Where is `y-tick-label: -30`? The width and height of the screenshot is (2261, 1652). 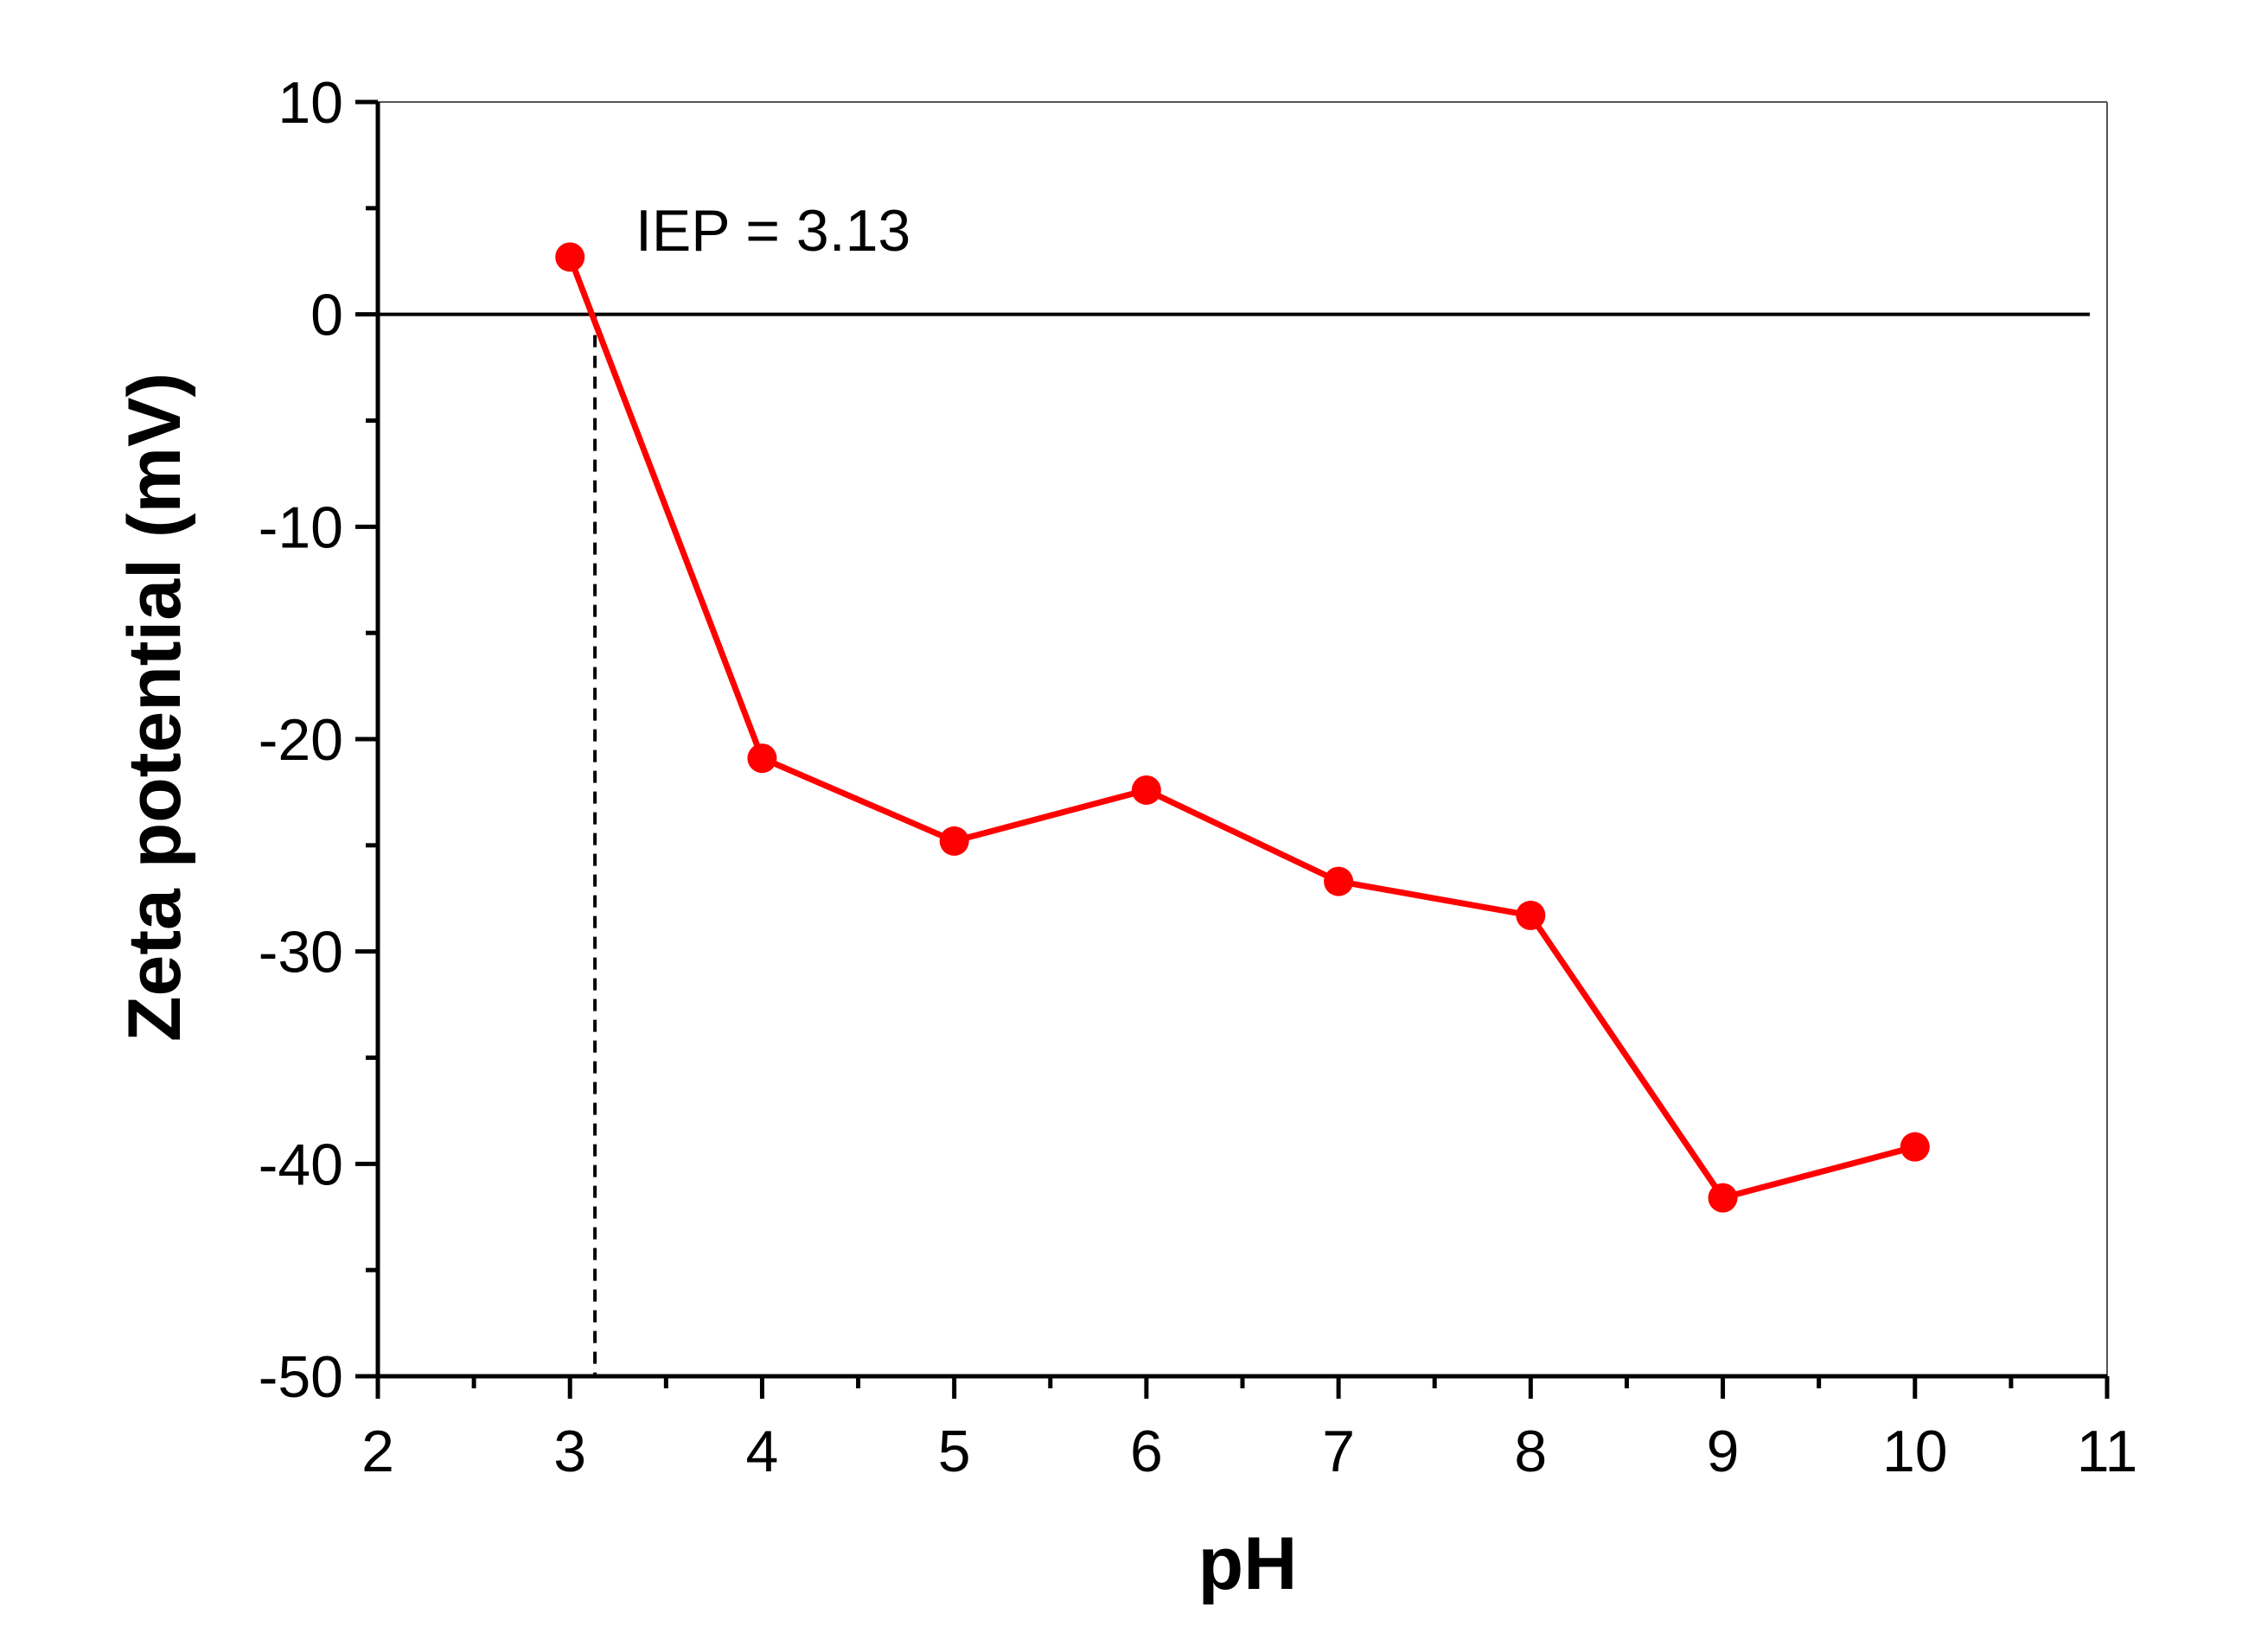
y-tick-label: -30 is located at coordinates (301, 952).